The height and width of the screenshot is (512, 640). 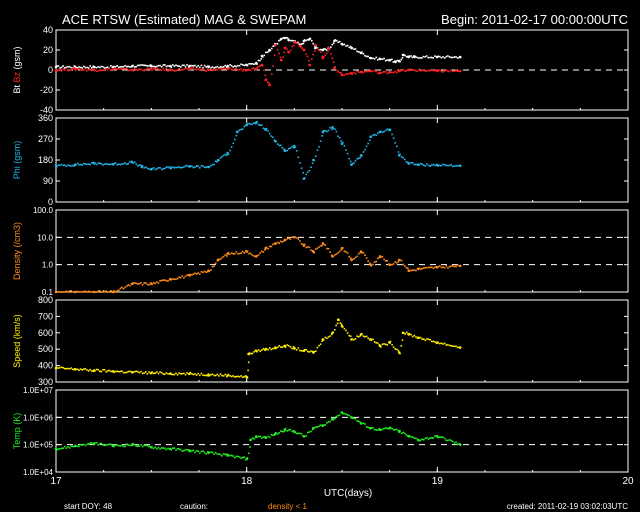 What do you see at coordinates (17, 160) in the screenshot?
I see `y-axis-label: Phi (gsm)` at bounding box center [17, 160].